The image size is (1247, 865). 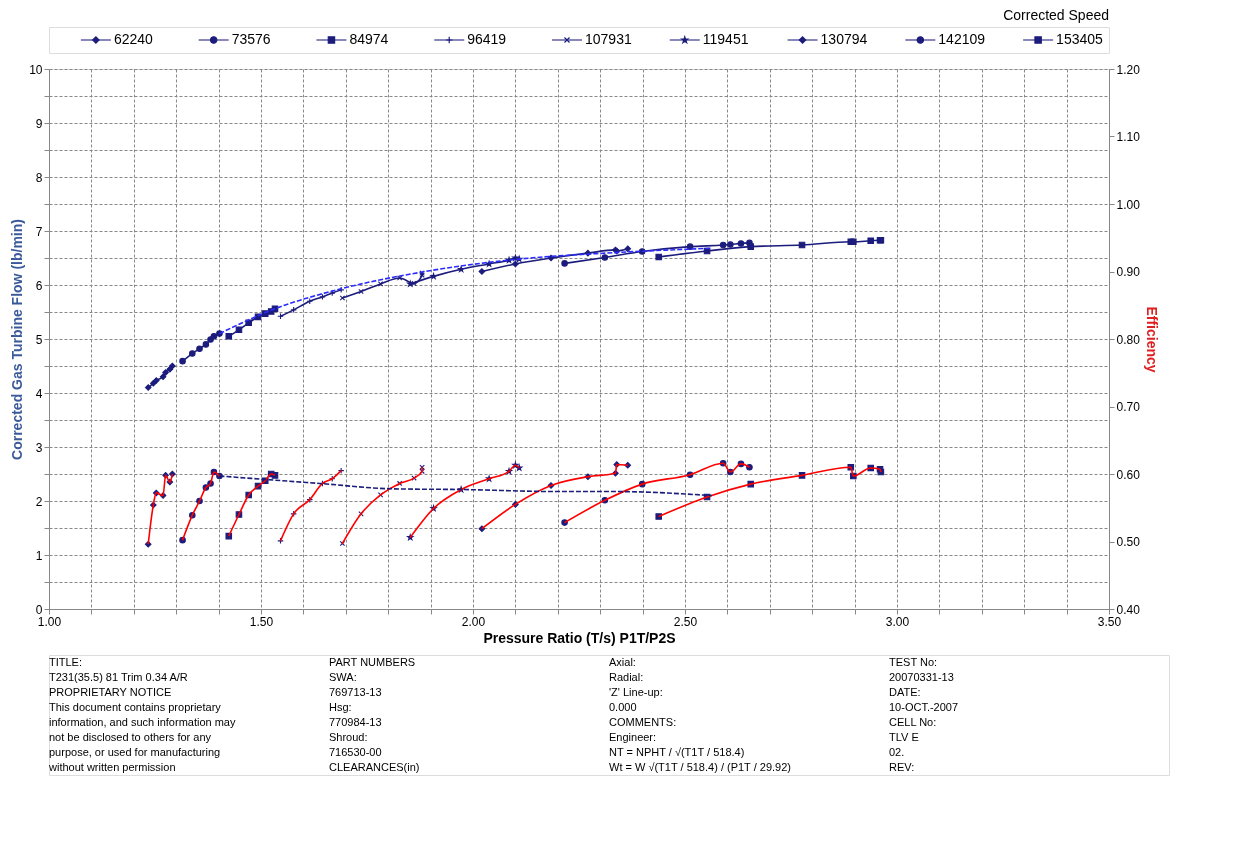 What do you see at coordinates (1128, 542) in the screenshot?
I see `y2-tick-label: 0.50` at bounding box center [1128, 542].